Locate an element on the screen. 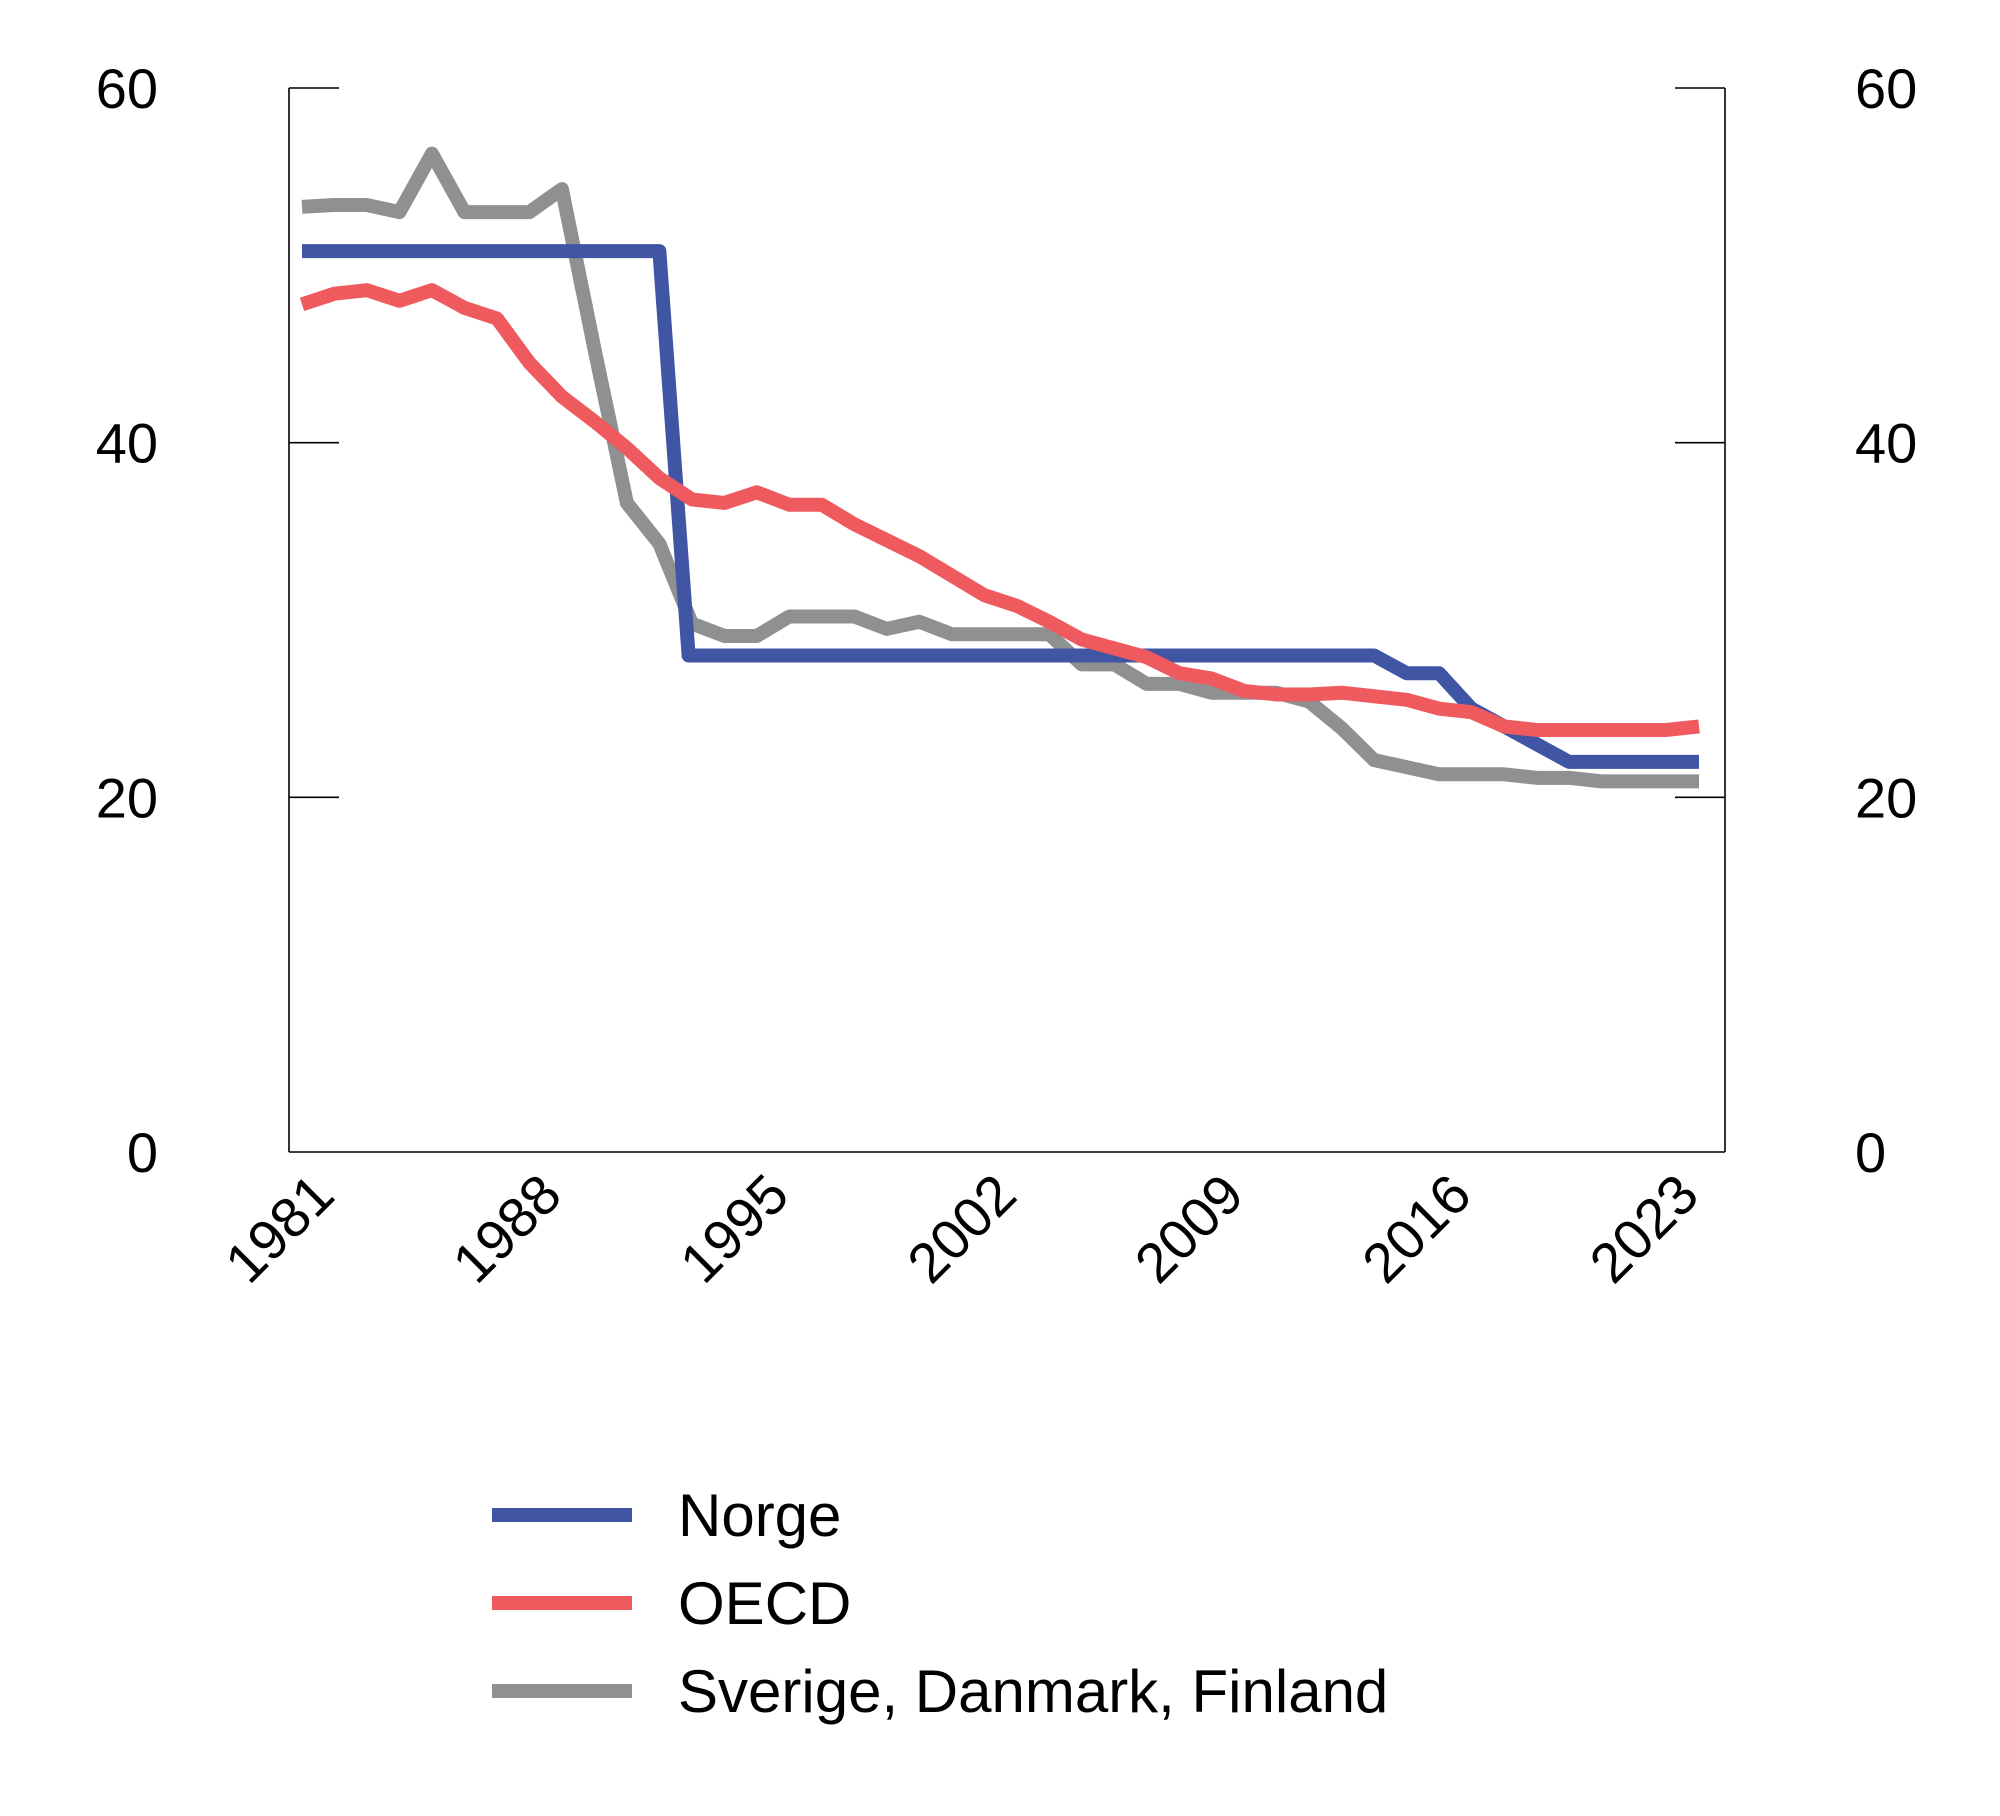 The image size is (2000, 1816). left-y-tick-label: 0 is located at coordinates (142, 1152).